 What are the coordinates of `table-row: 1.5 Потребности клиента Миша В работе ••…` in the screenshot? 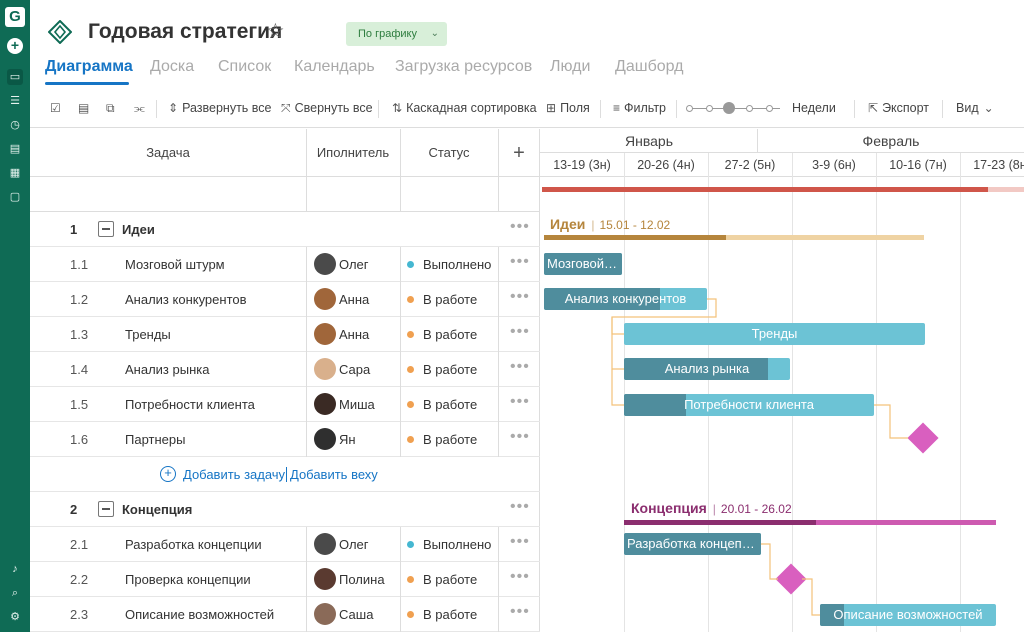 It's located at (285, 404).